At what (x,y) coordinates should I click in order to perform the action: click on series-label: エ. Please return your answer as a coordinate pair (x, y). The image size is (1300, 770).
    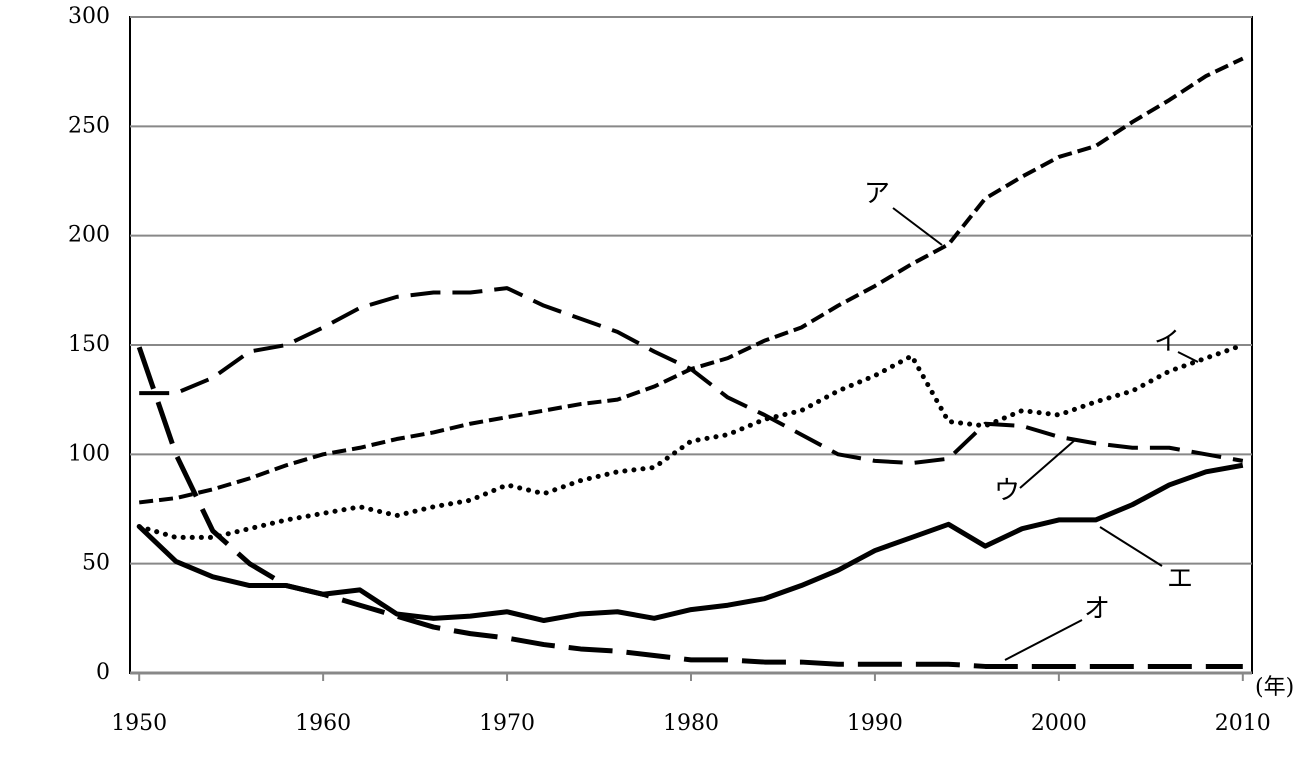
    Looking at the image, I should click on (1180, 579).